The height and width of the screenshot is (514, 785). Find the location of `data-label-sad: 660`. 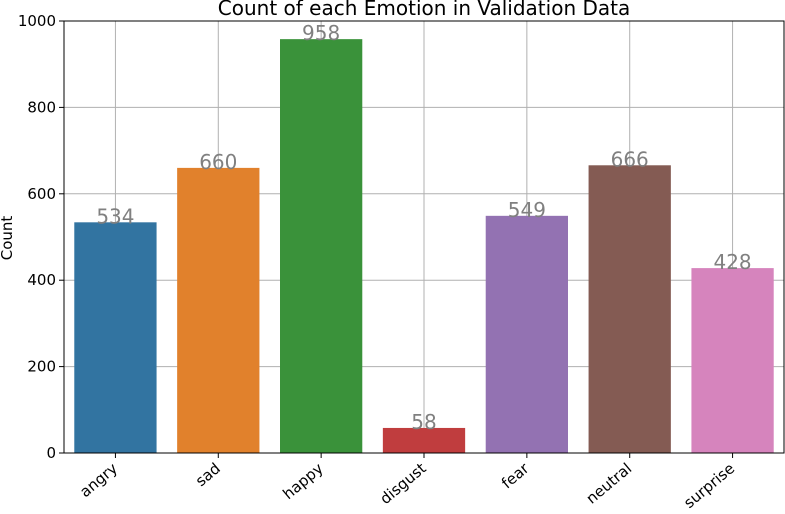

data-label-sad: 660 is located at coordinates (218, 162).